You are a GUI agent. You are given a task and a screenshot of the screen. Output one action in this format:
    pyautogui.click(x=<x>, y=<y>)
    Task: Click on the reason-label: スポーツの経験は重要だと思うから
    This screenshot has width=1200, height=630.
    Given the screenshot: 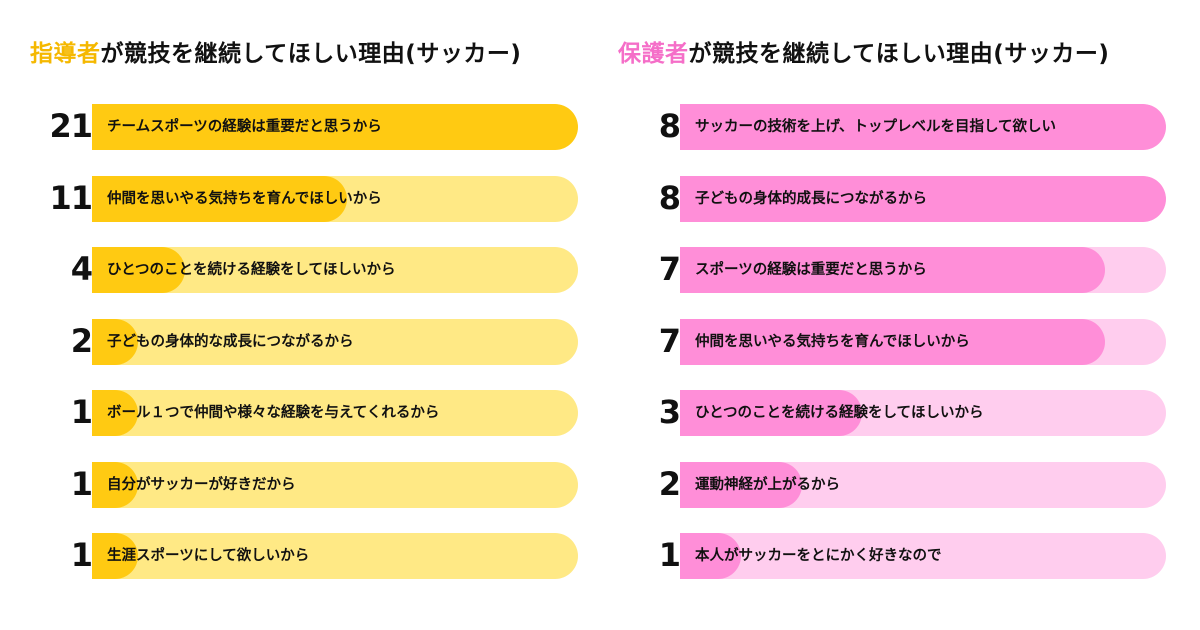 What is the action you would take?
    pyautogui.click(x=811, y=270)
    